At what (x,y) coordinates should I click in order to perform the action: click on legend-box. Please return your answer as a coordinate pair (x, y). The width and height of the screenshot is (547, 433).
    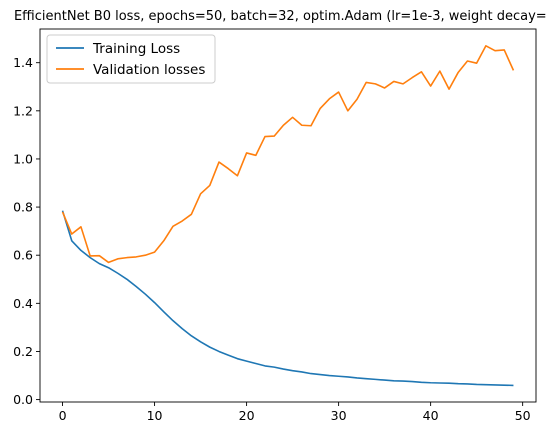
    Looking at the image, I should click on (131, 59).